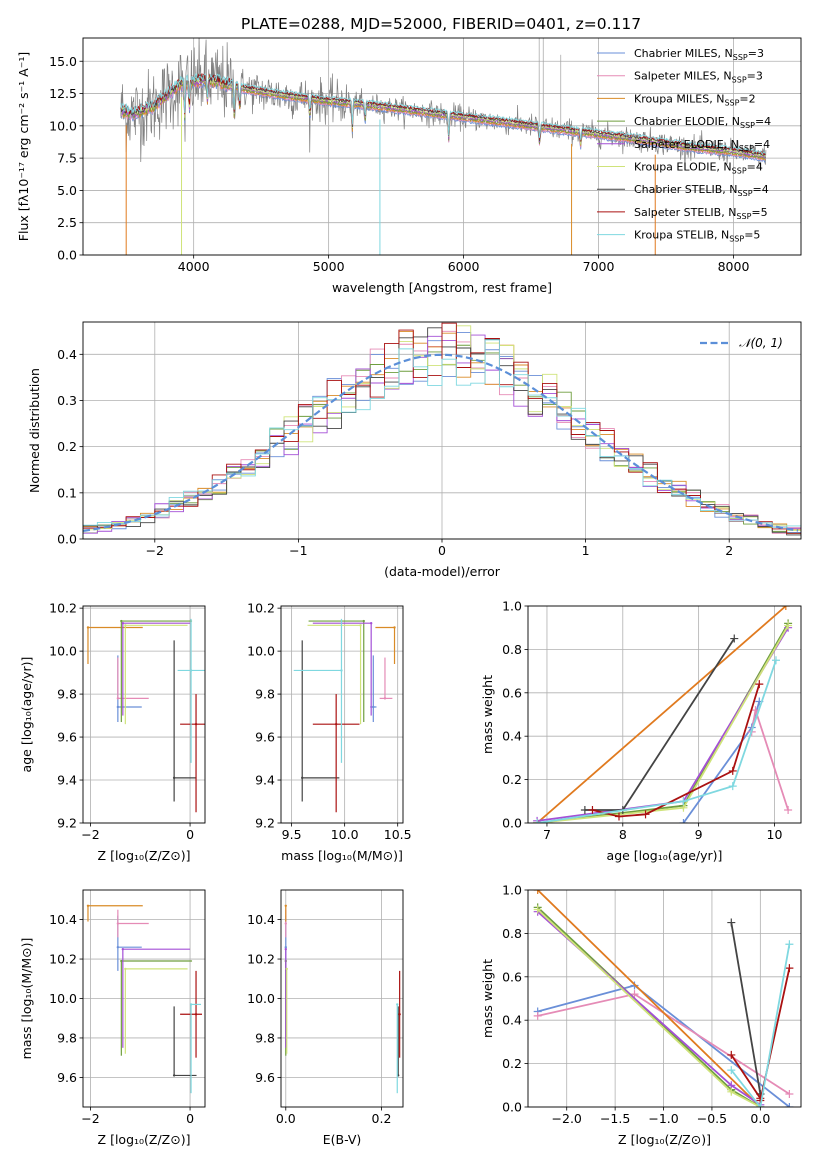 The image size is (819, 1170). I want to click on legend-label-main: Chabrier STELIB, N, so click(686, 189).